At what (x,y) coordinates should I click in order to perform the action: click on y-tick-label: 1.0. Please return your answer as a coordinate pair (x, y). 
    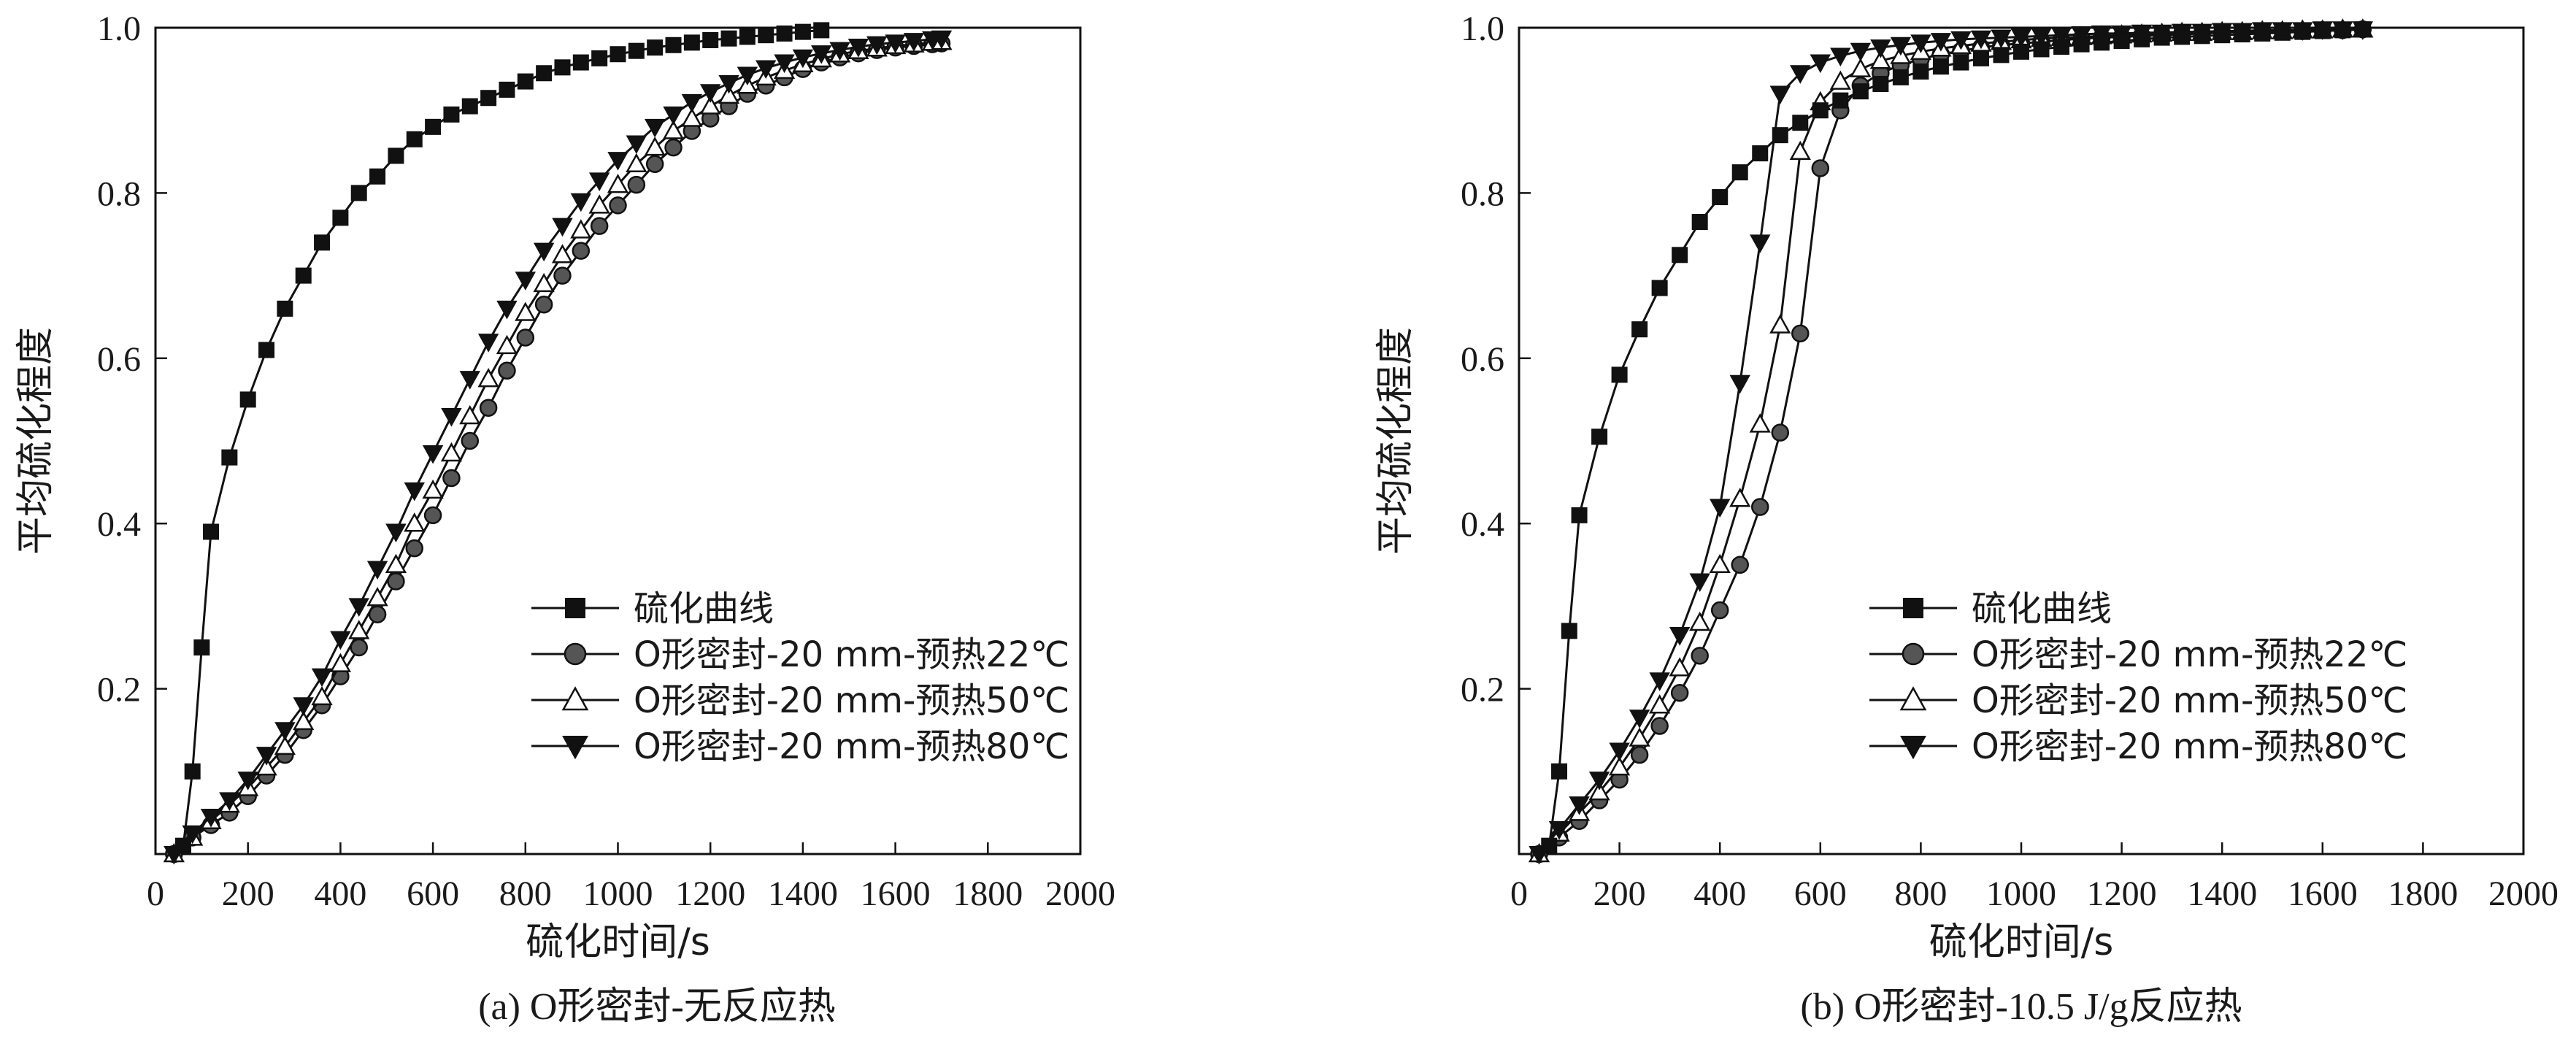
    Looking at the image, I should click on (1482, 28).